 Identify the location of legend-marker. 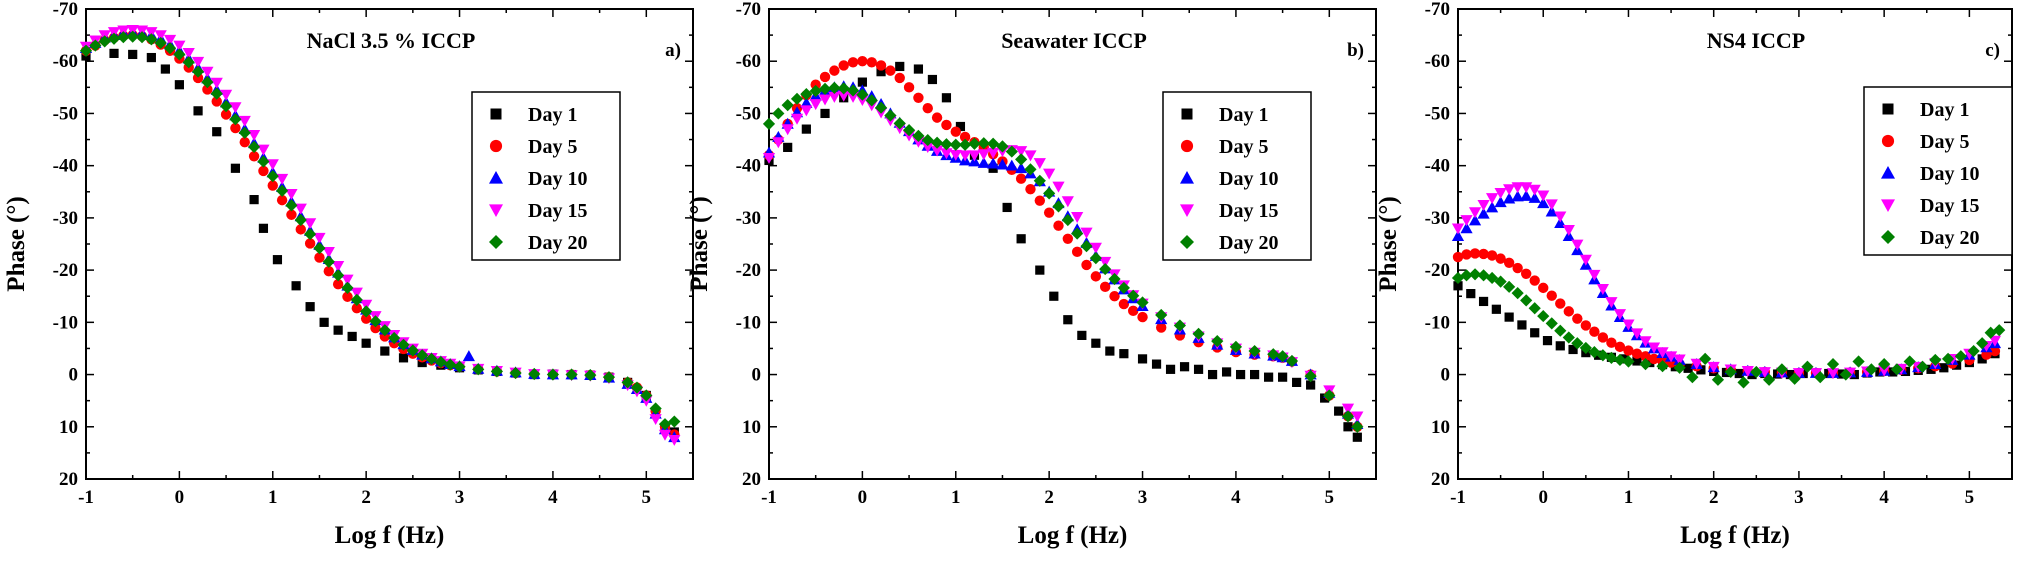
(496, 242).